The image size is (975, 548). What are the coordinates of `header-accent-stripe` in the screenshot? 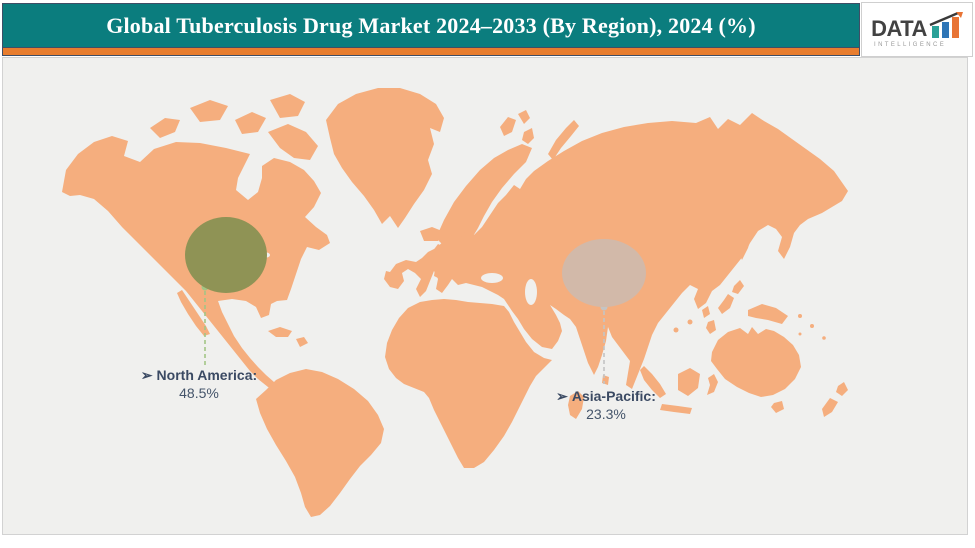 It's located at (431, 51).